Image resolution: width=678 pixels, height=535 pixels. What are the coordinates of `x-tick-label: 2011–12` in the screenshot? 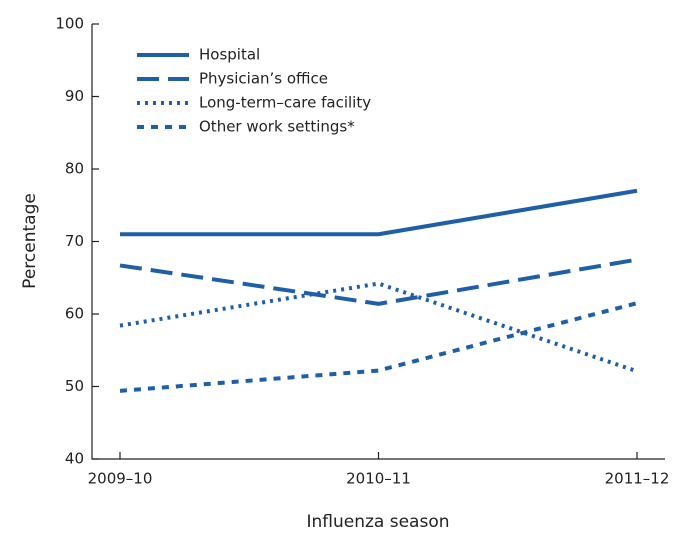 It's located at (637, 479).